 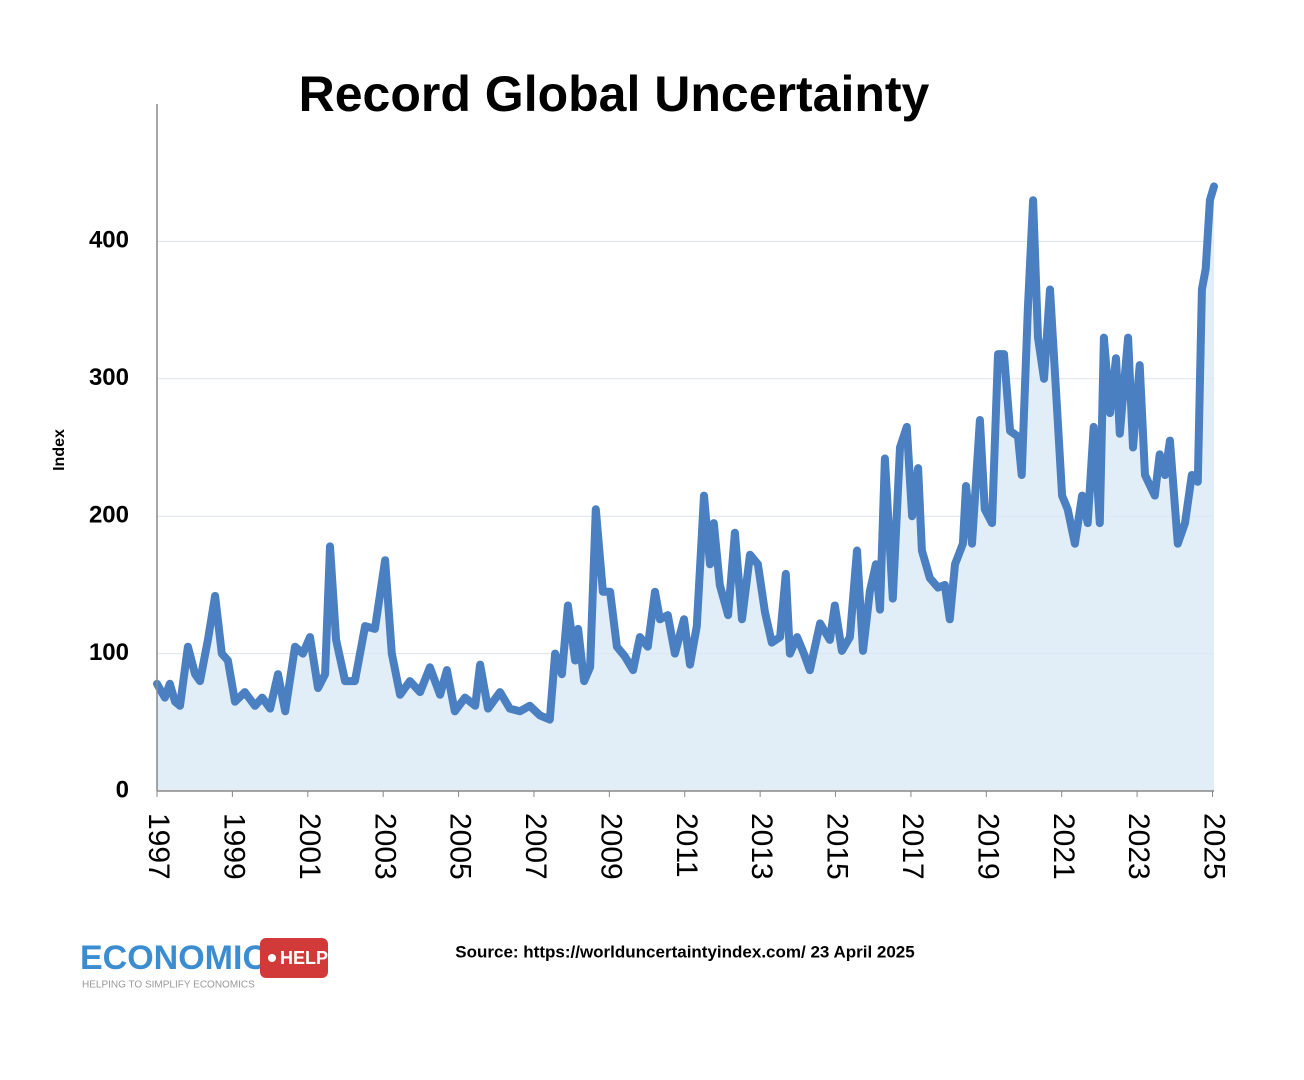 What do you see at coordinates (109, 240) in the screenshot?
I see `y-tick-label: 400` at bounding box center [109, 240].